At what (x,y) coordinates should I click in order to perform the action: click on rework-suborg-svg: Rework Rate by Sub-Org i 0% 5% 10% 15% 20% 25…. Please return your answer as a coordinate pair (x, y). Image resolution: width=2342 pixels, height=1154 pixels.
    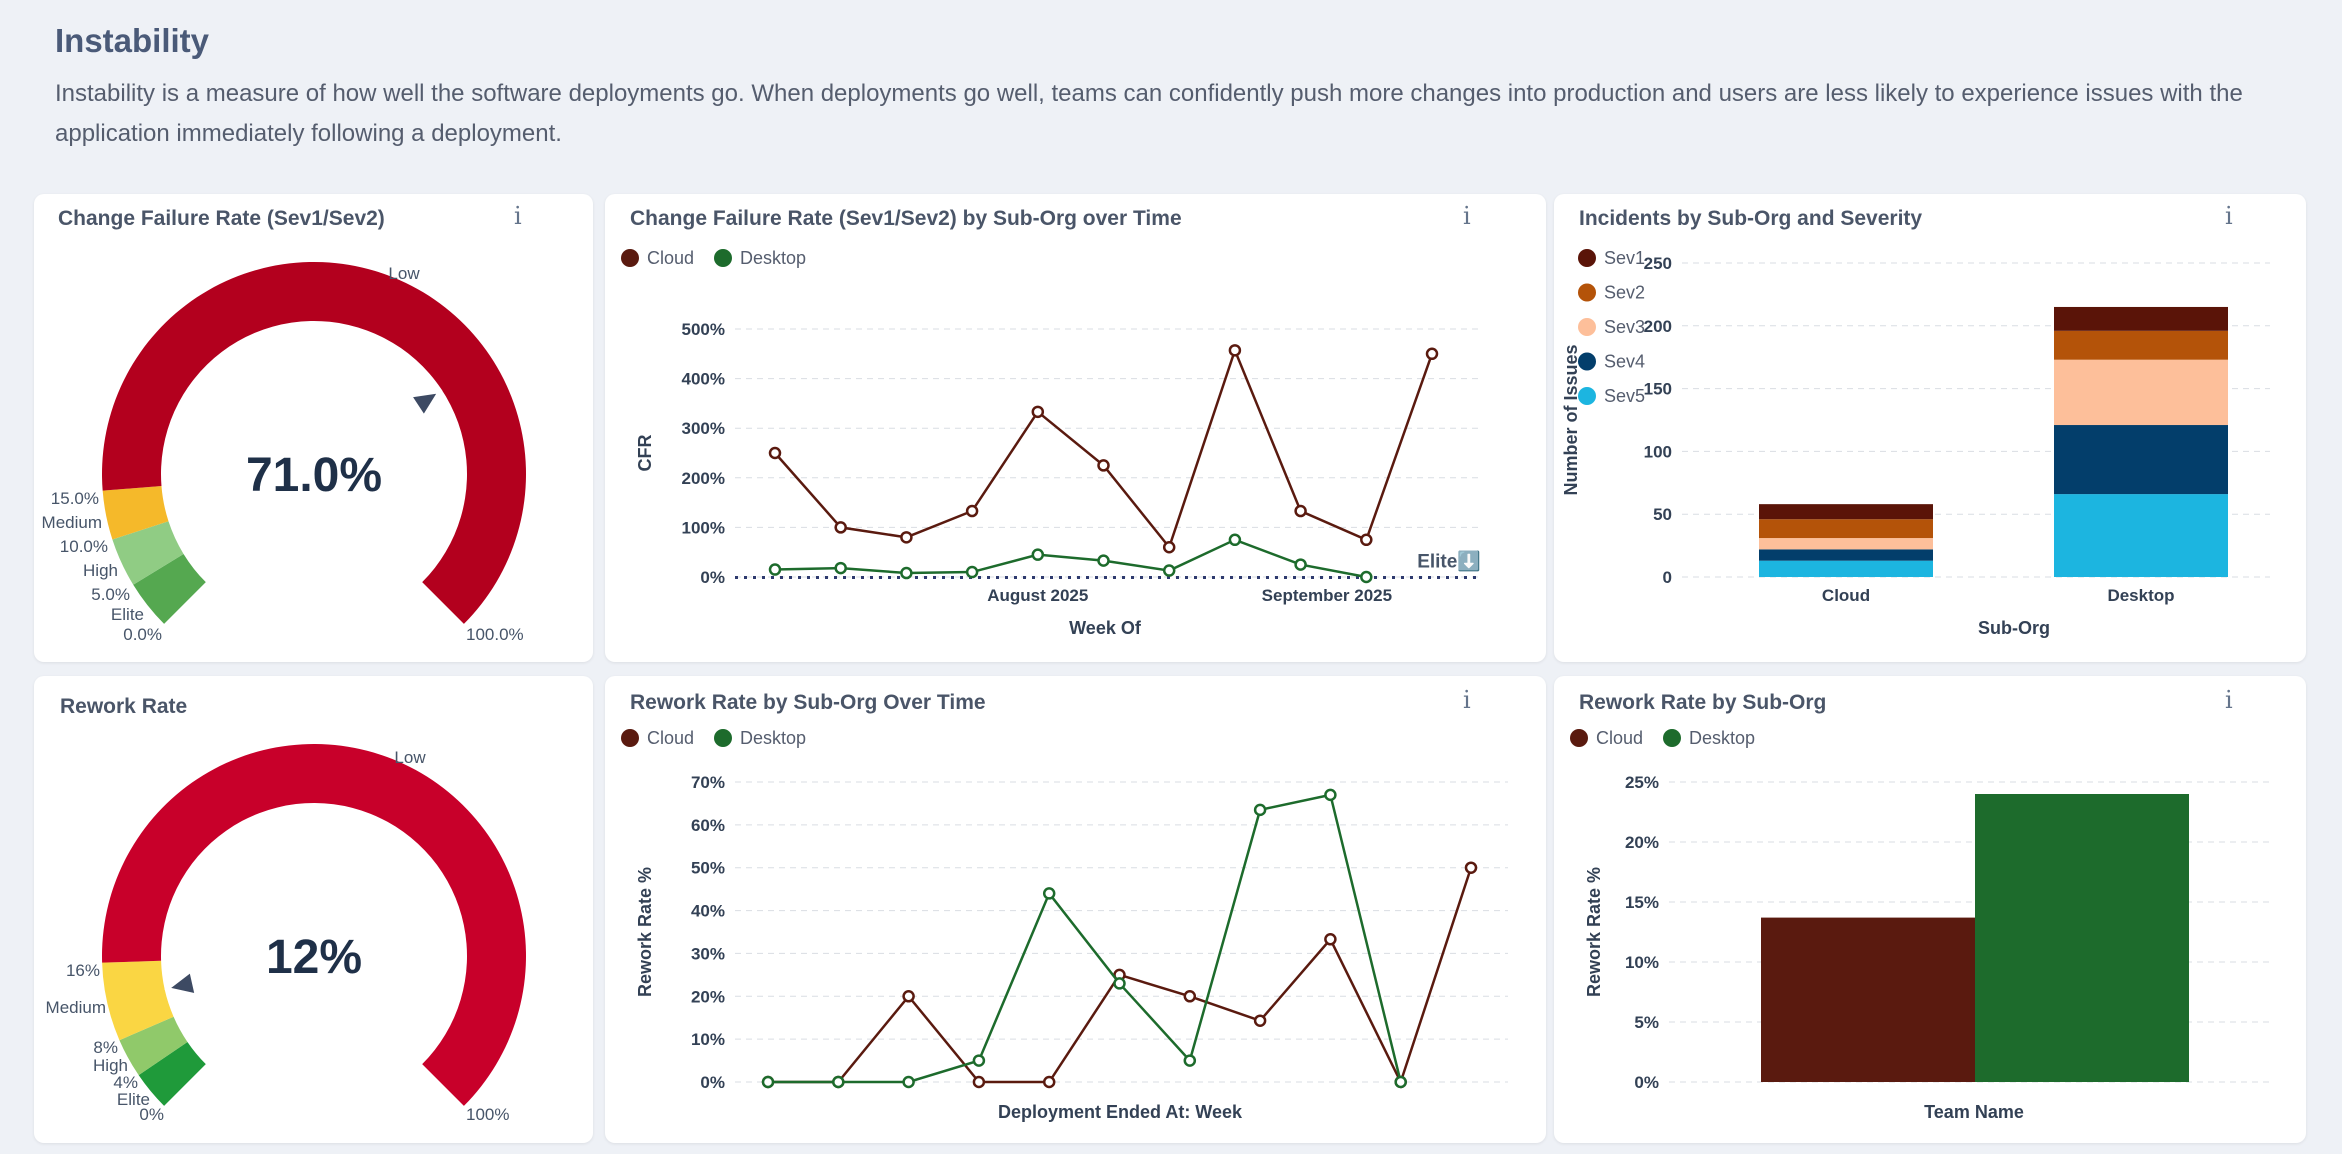
    Looking at the image, I should click on (1920, 904).